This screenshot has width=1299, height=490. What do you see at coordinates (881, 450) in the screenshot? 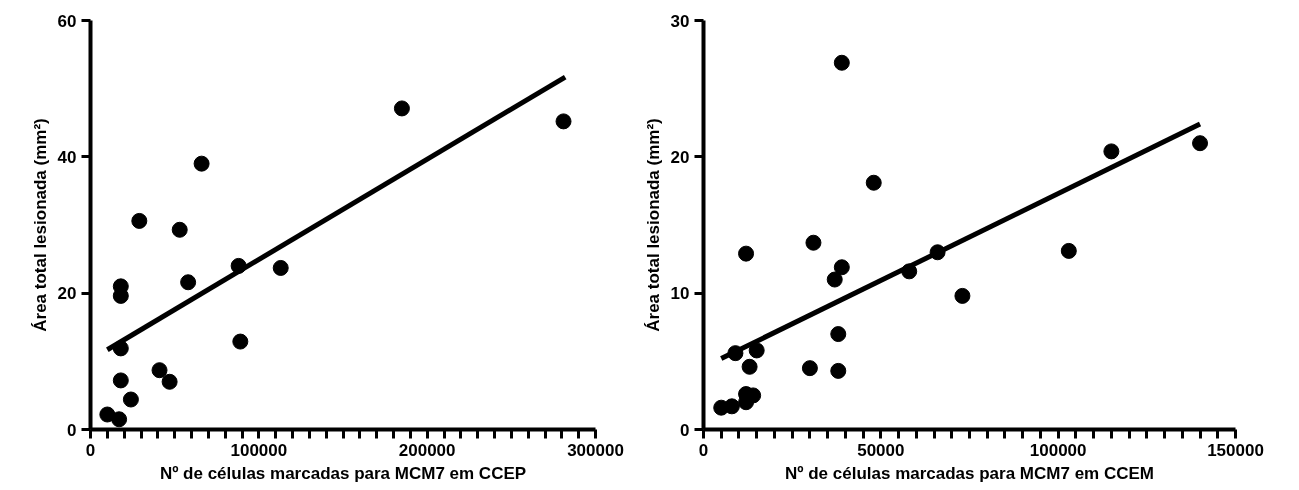
I see `x-tick-label: 50000` at bounding box center [881, 450].